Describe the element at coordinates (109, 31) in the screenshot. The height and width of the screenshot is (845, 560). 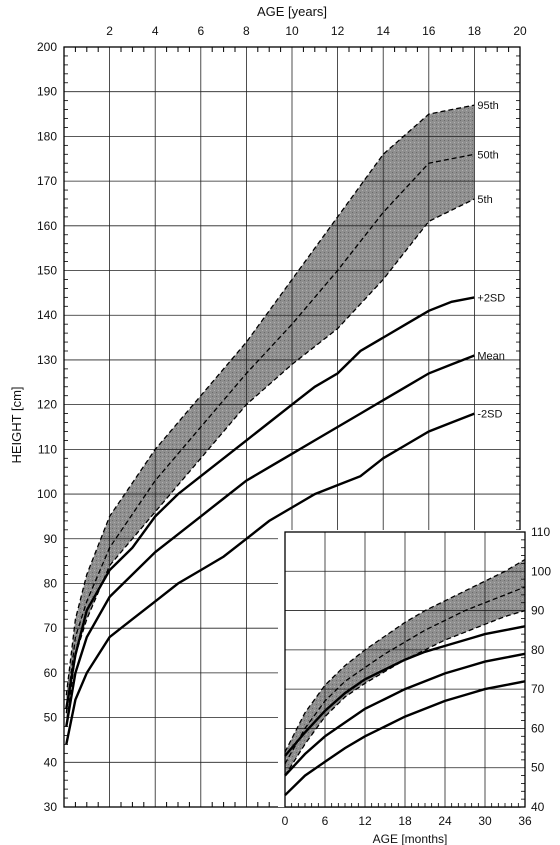
I see `x-tick-label: 2` at that location.